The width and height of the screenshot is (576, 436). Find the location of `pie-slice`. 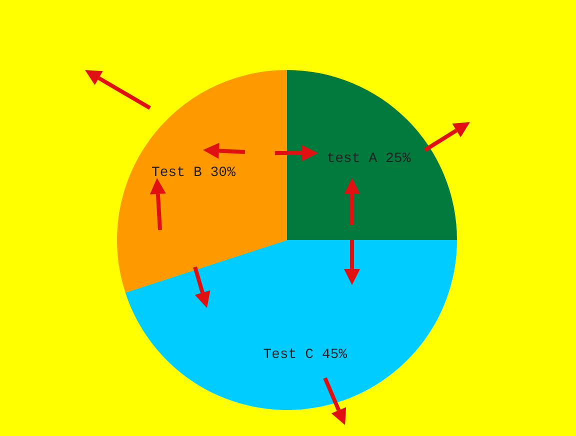

pie-slice is located at coordinates (372, 155).